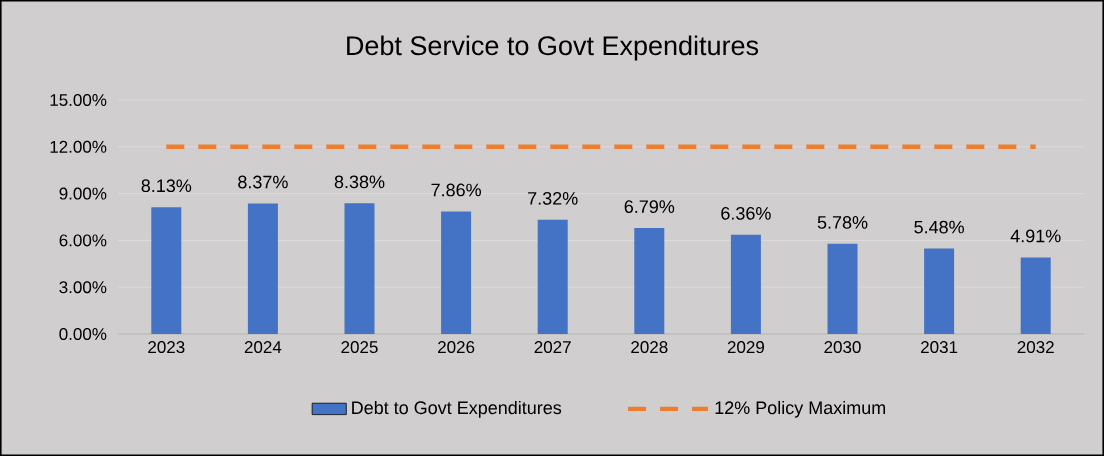  I want to click on y-tick-label: 0.00%, so click(83, 334).